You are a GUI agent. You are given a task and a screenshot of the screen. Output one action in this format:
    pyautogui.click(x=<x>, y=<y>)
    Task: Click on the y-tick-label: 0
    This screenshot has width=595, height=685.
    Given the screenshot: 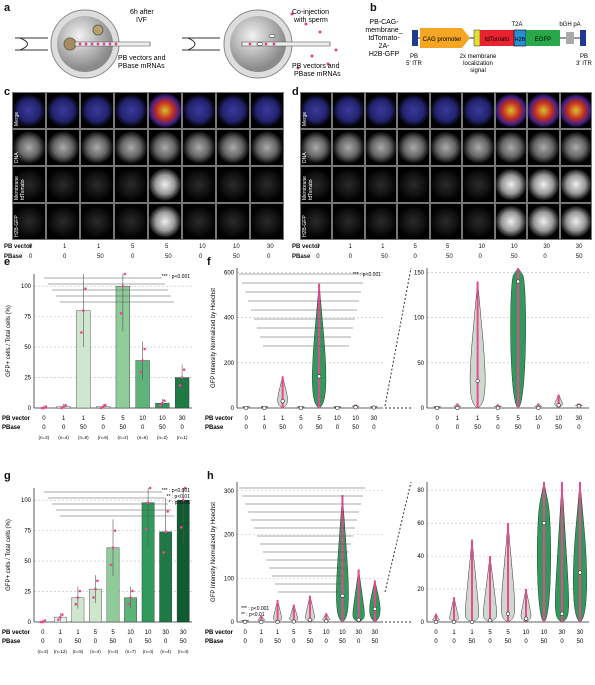 What is the action you would take?
    pyautogui.click(x=233, y=409)
    